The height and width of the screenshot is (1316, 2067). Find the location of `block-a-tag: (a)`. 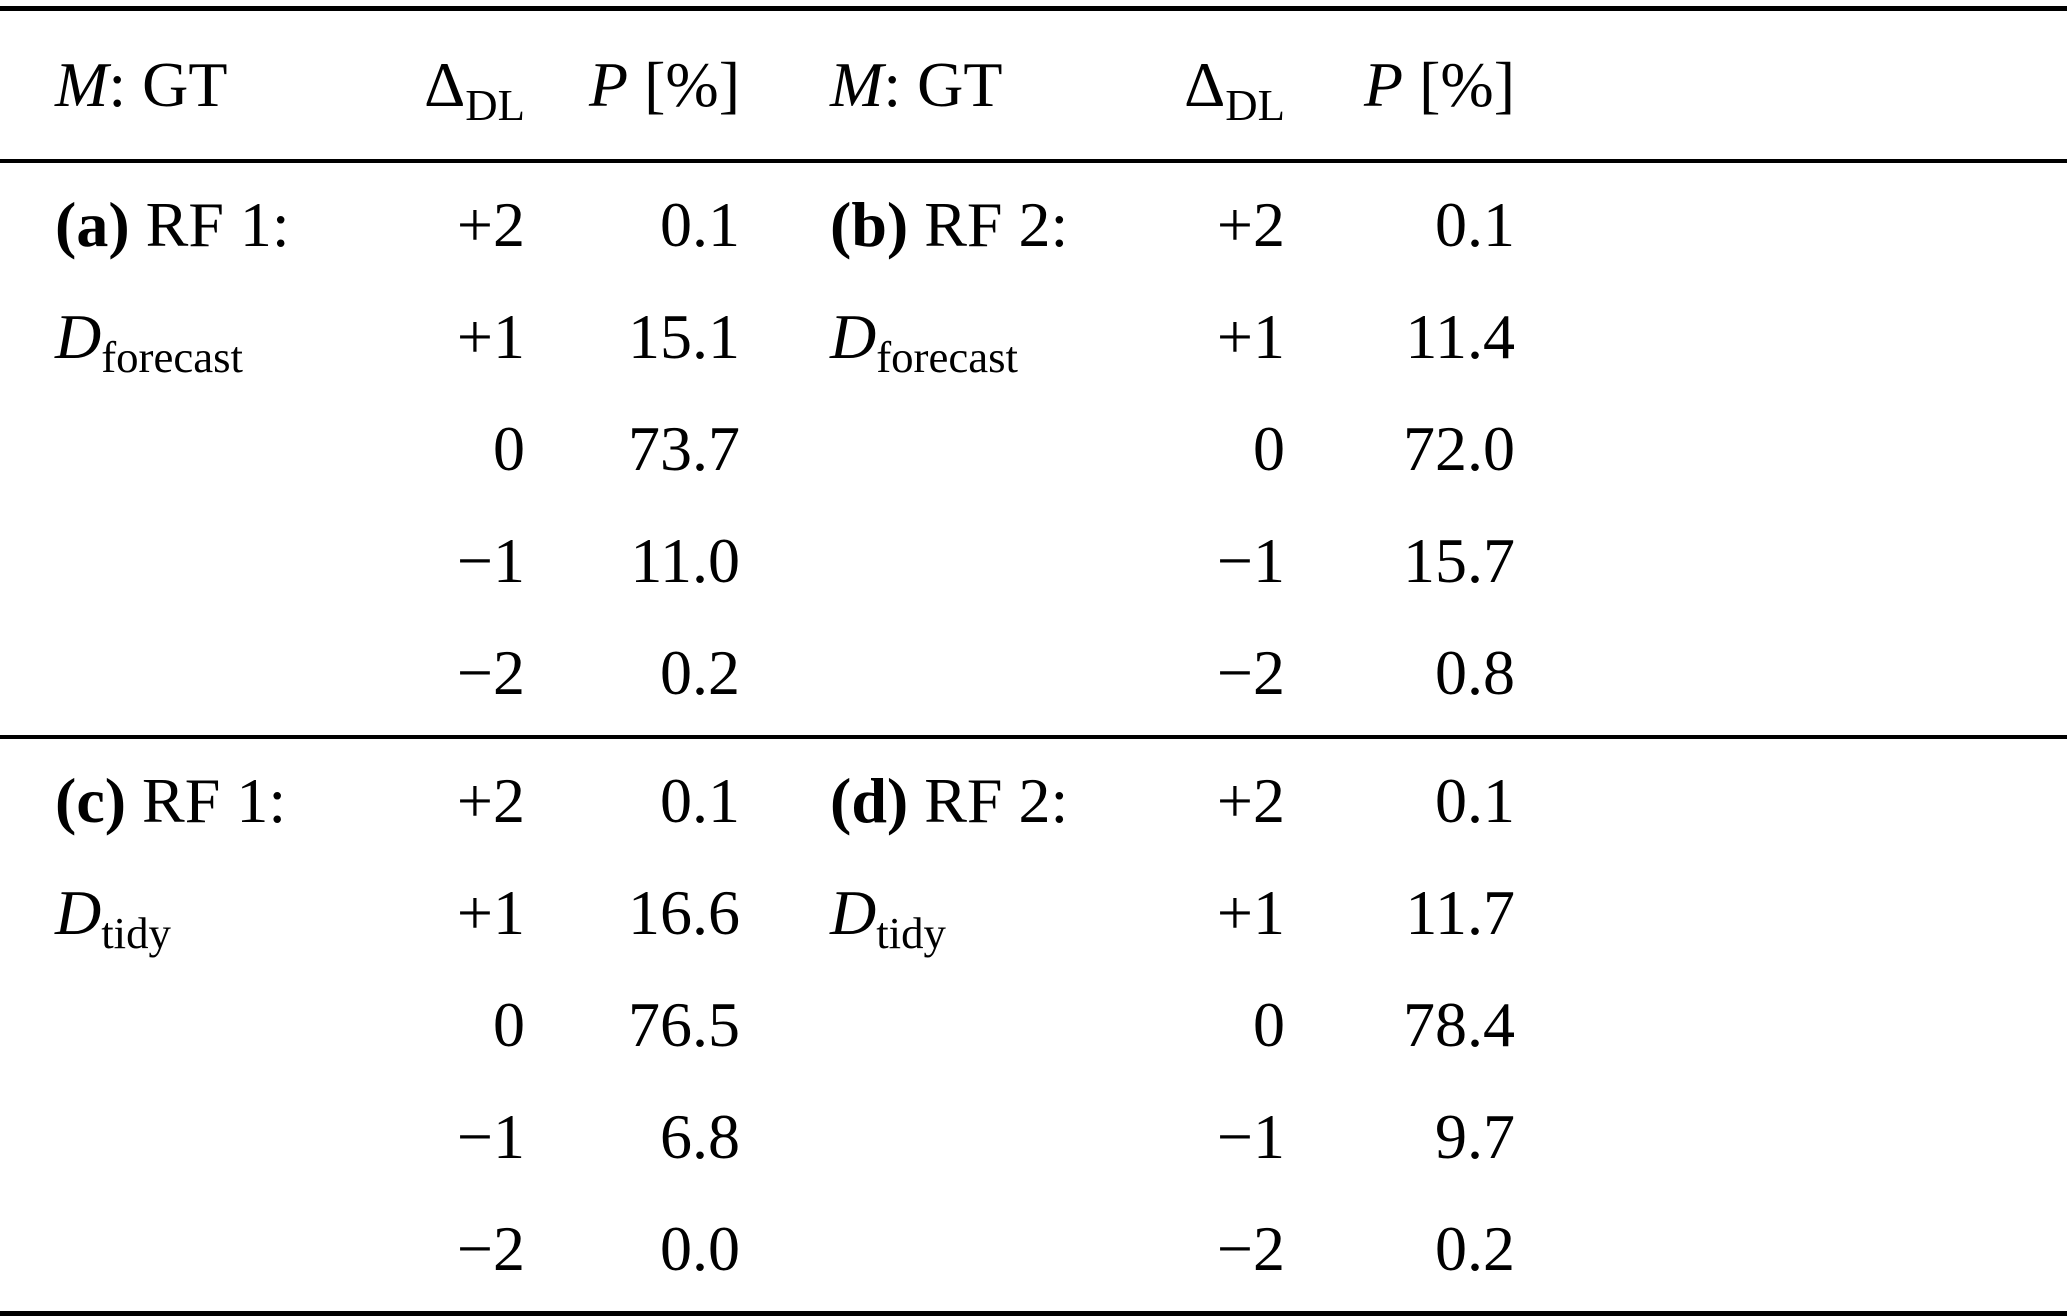

block-a-tag: (a) is located at coordinates (92, 224).